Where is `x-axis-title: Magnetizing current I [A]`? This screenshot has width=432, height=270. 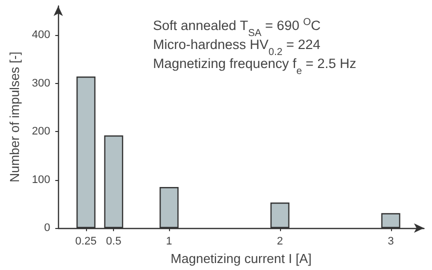 x-axis-title: Magnetizing current I [A] is located at coordinates (241, 258).